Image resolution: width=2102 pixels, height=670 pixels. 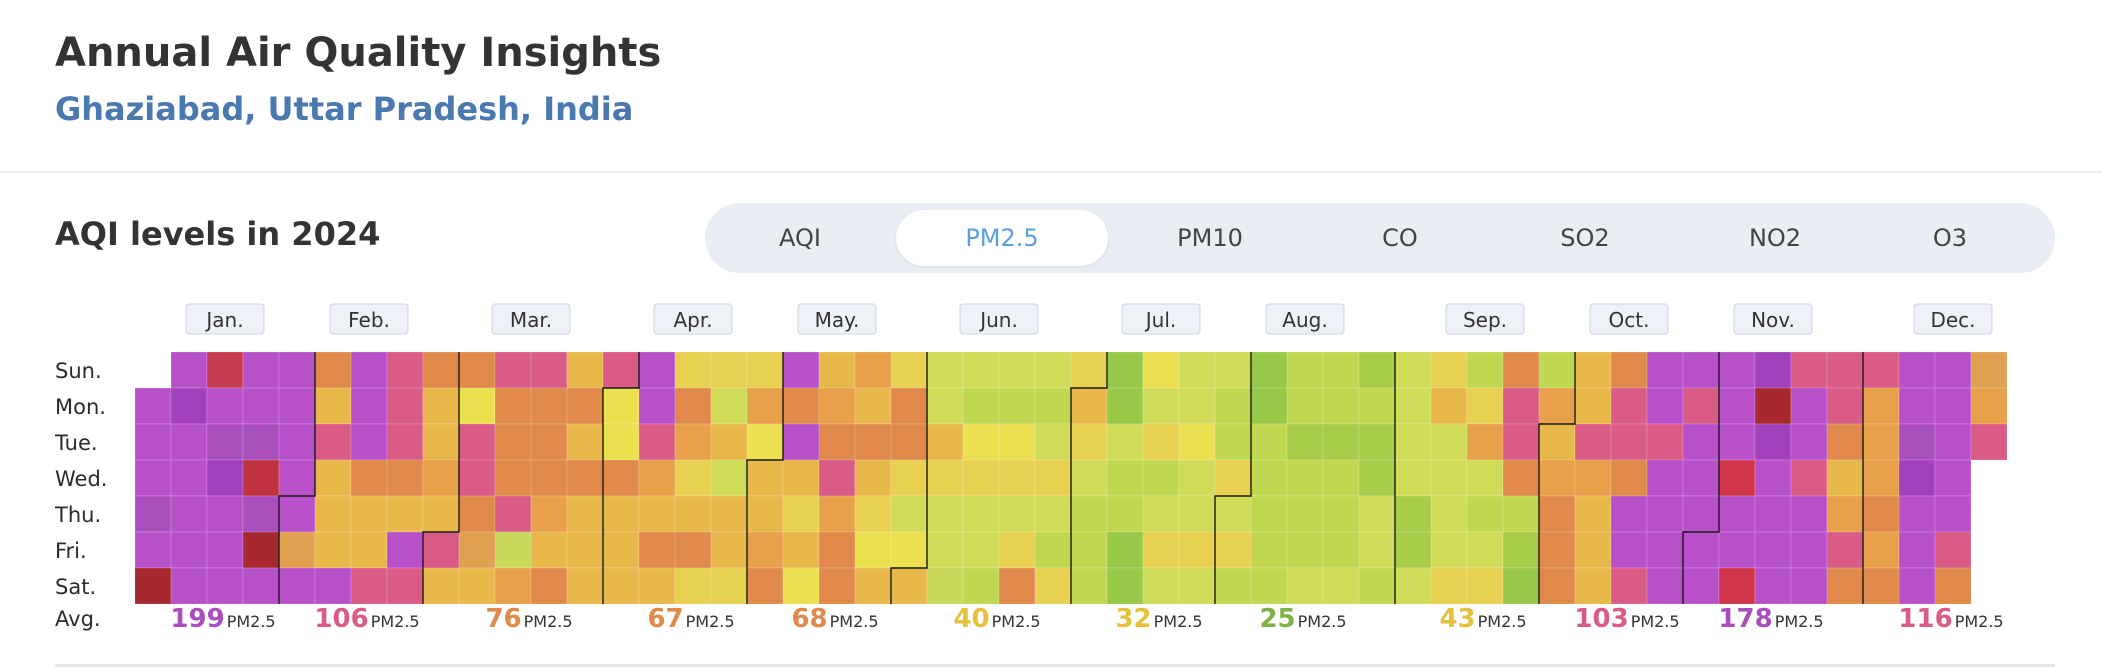 What do you see at coordinates (1400, 238) in the screenshot?
I see `tab-co: CO` at bounding box center [1400, 238].